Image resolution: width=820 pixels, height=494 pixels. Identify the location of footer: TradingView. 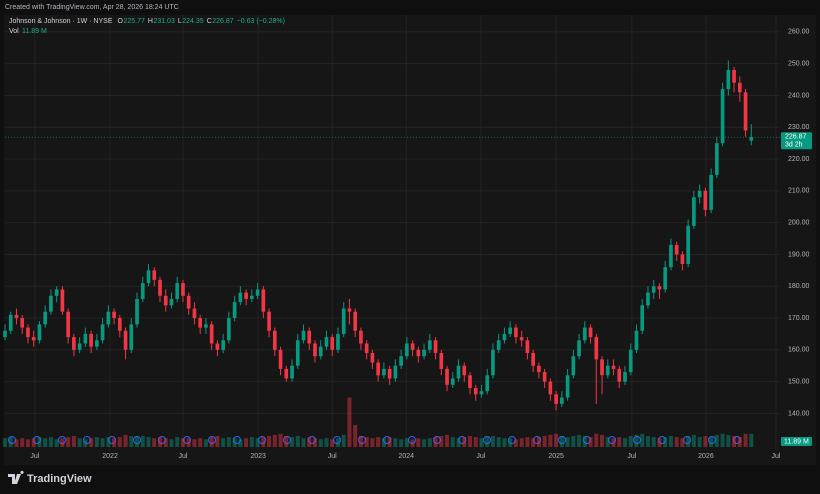
(410, 479).